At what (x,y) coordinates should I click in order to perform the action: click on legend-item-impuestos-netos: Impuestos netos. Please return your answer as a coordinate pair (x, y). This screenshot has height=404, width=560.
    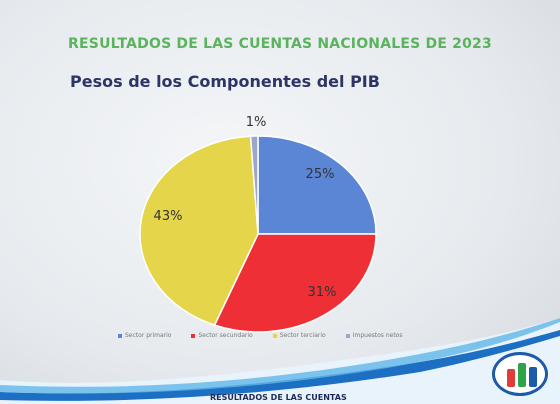
    Looking at the image, I should click on (374, 335).